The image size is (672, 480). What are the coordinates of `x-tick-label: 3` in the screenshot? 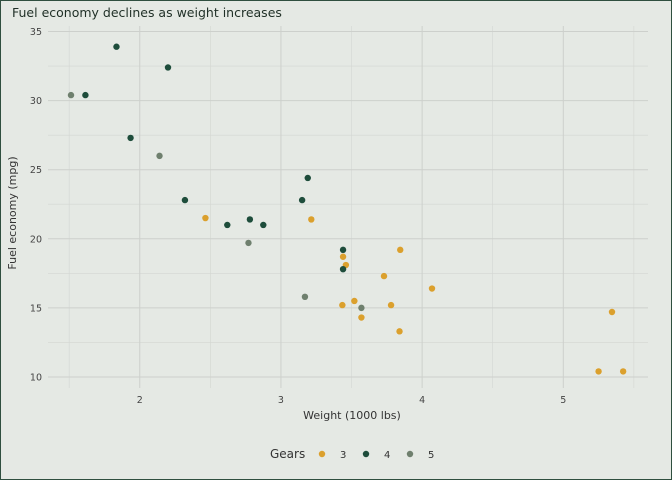 It's located at (281, 400).